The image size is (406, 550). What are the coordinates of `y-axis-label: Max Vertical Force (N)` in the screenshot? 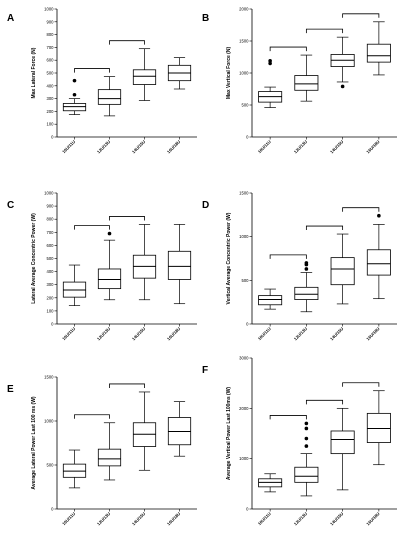 It's located at (229, 73).